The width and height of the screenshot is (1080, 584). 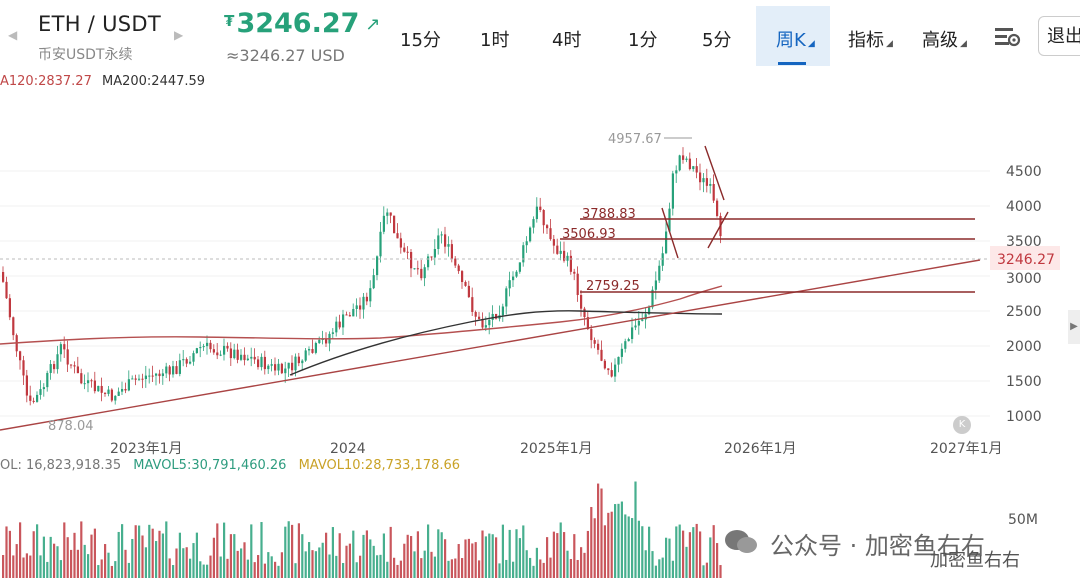 What do you see at coordinates (1059, 36) in the screenshot?
I see `exit-button: 退出` at bounding box center [1059, 36].